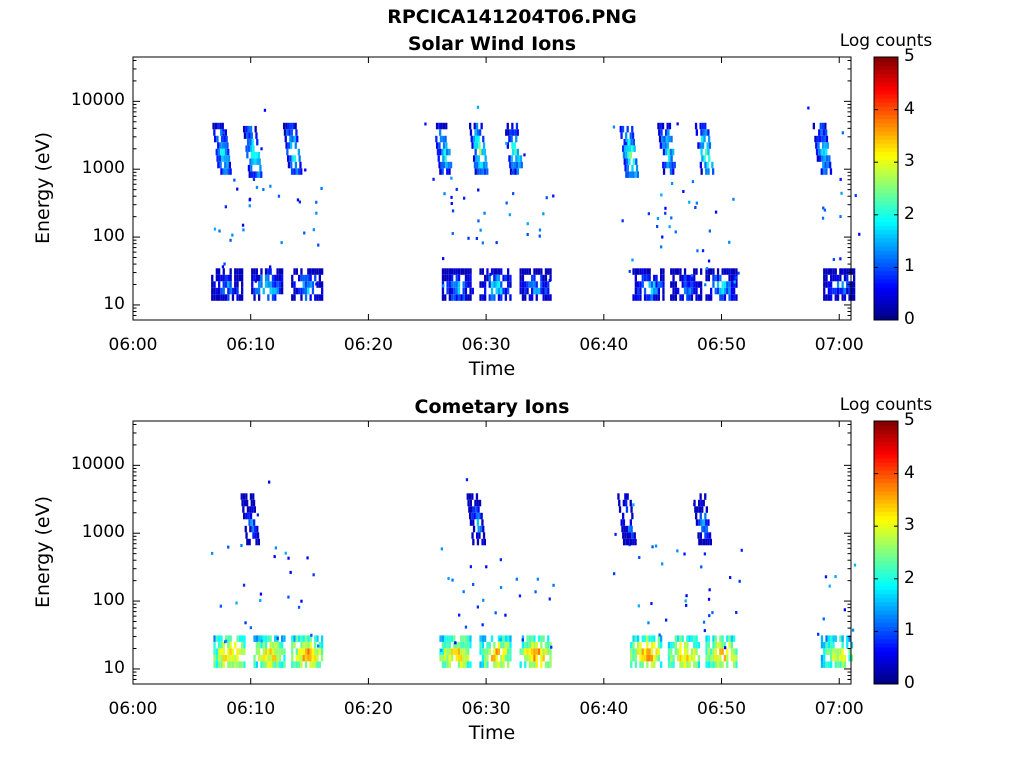 The height and width of the screenshot is (768, 1024). Describe the element at coordinates (492, 407) in the screenshot. I see `panel-title: Cometary Ions` at that location.